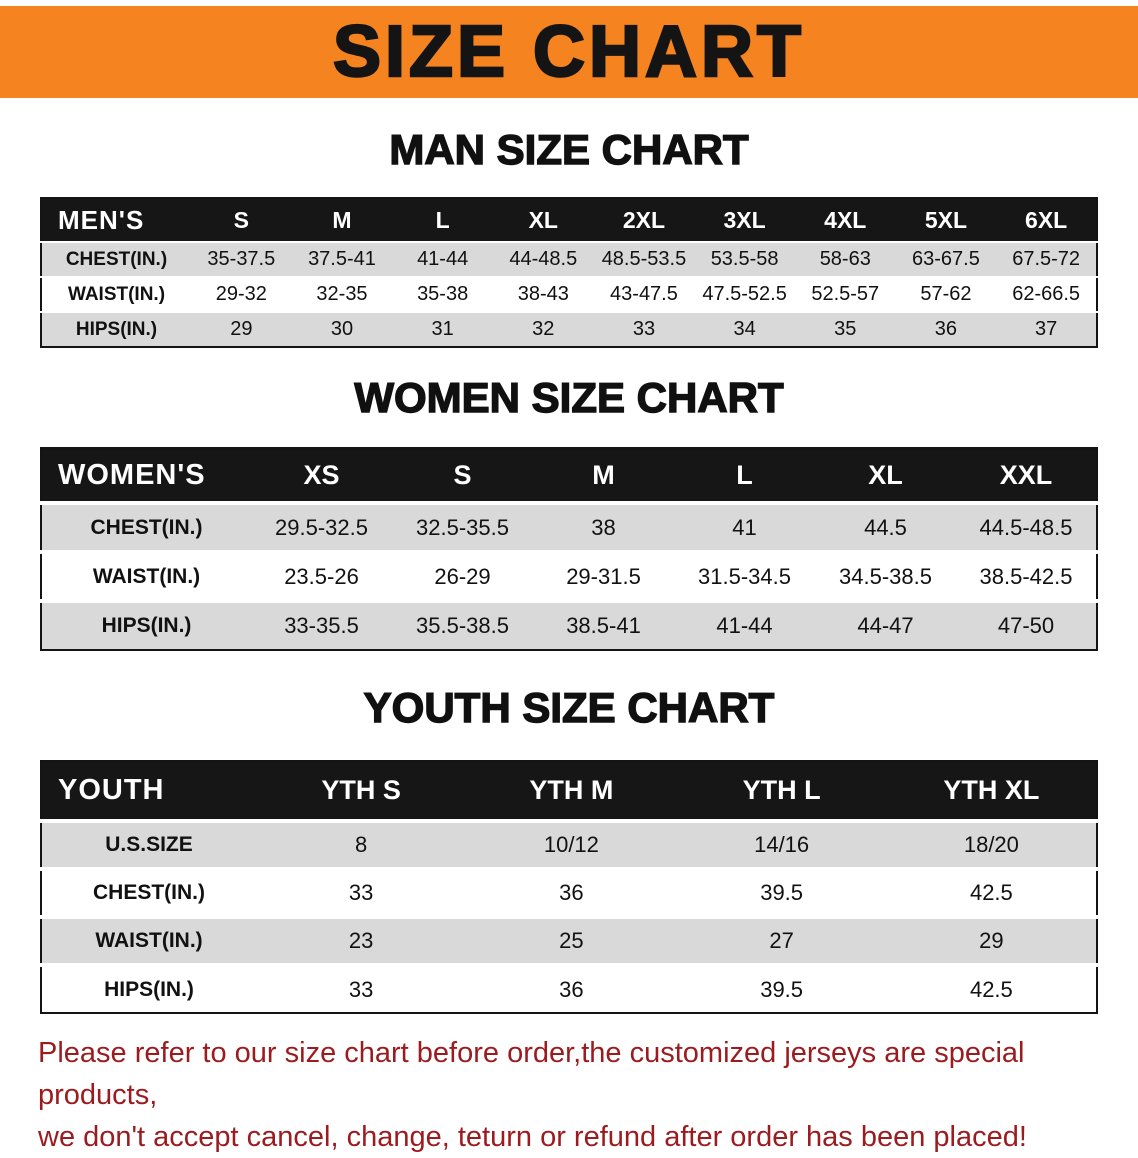 The height and width of the screenshot is (1158, 1138). I want to click on table-cell: 58-63, so click(845, 259).